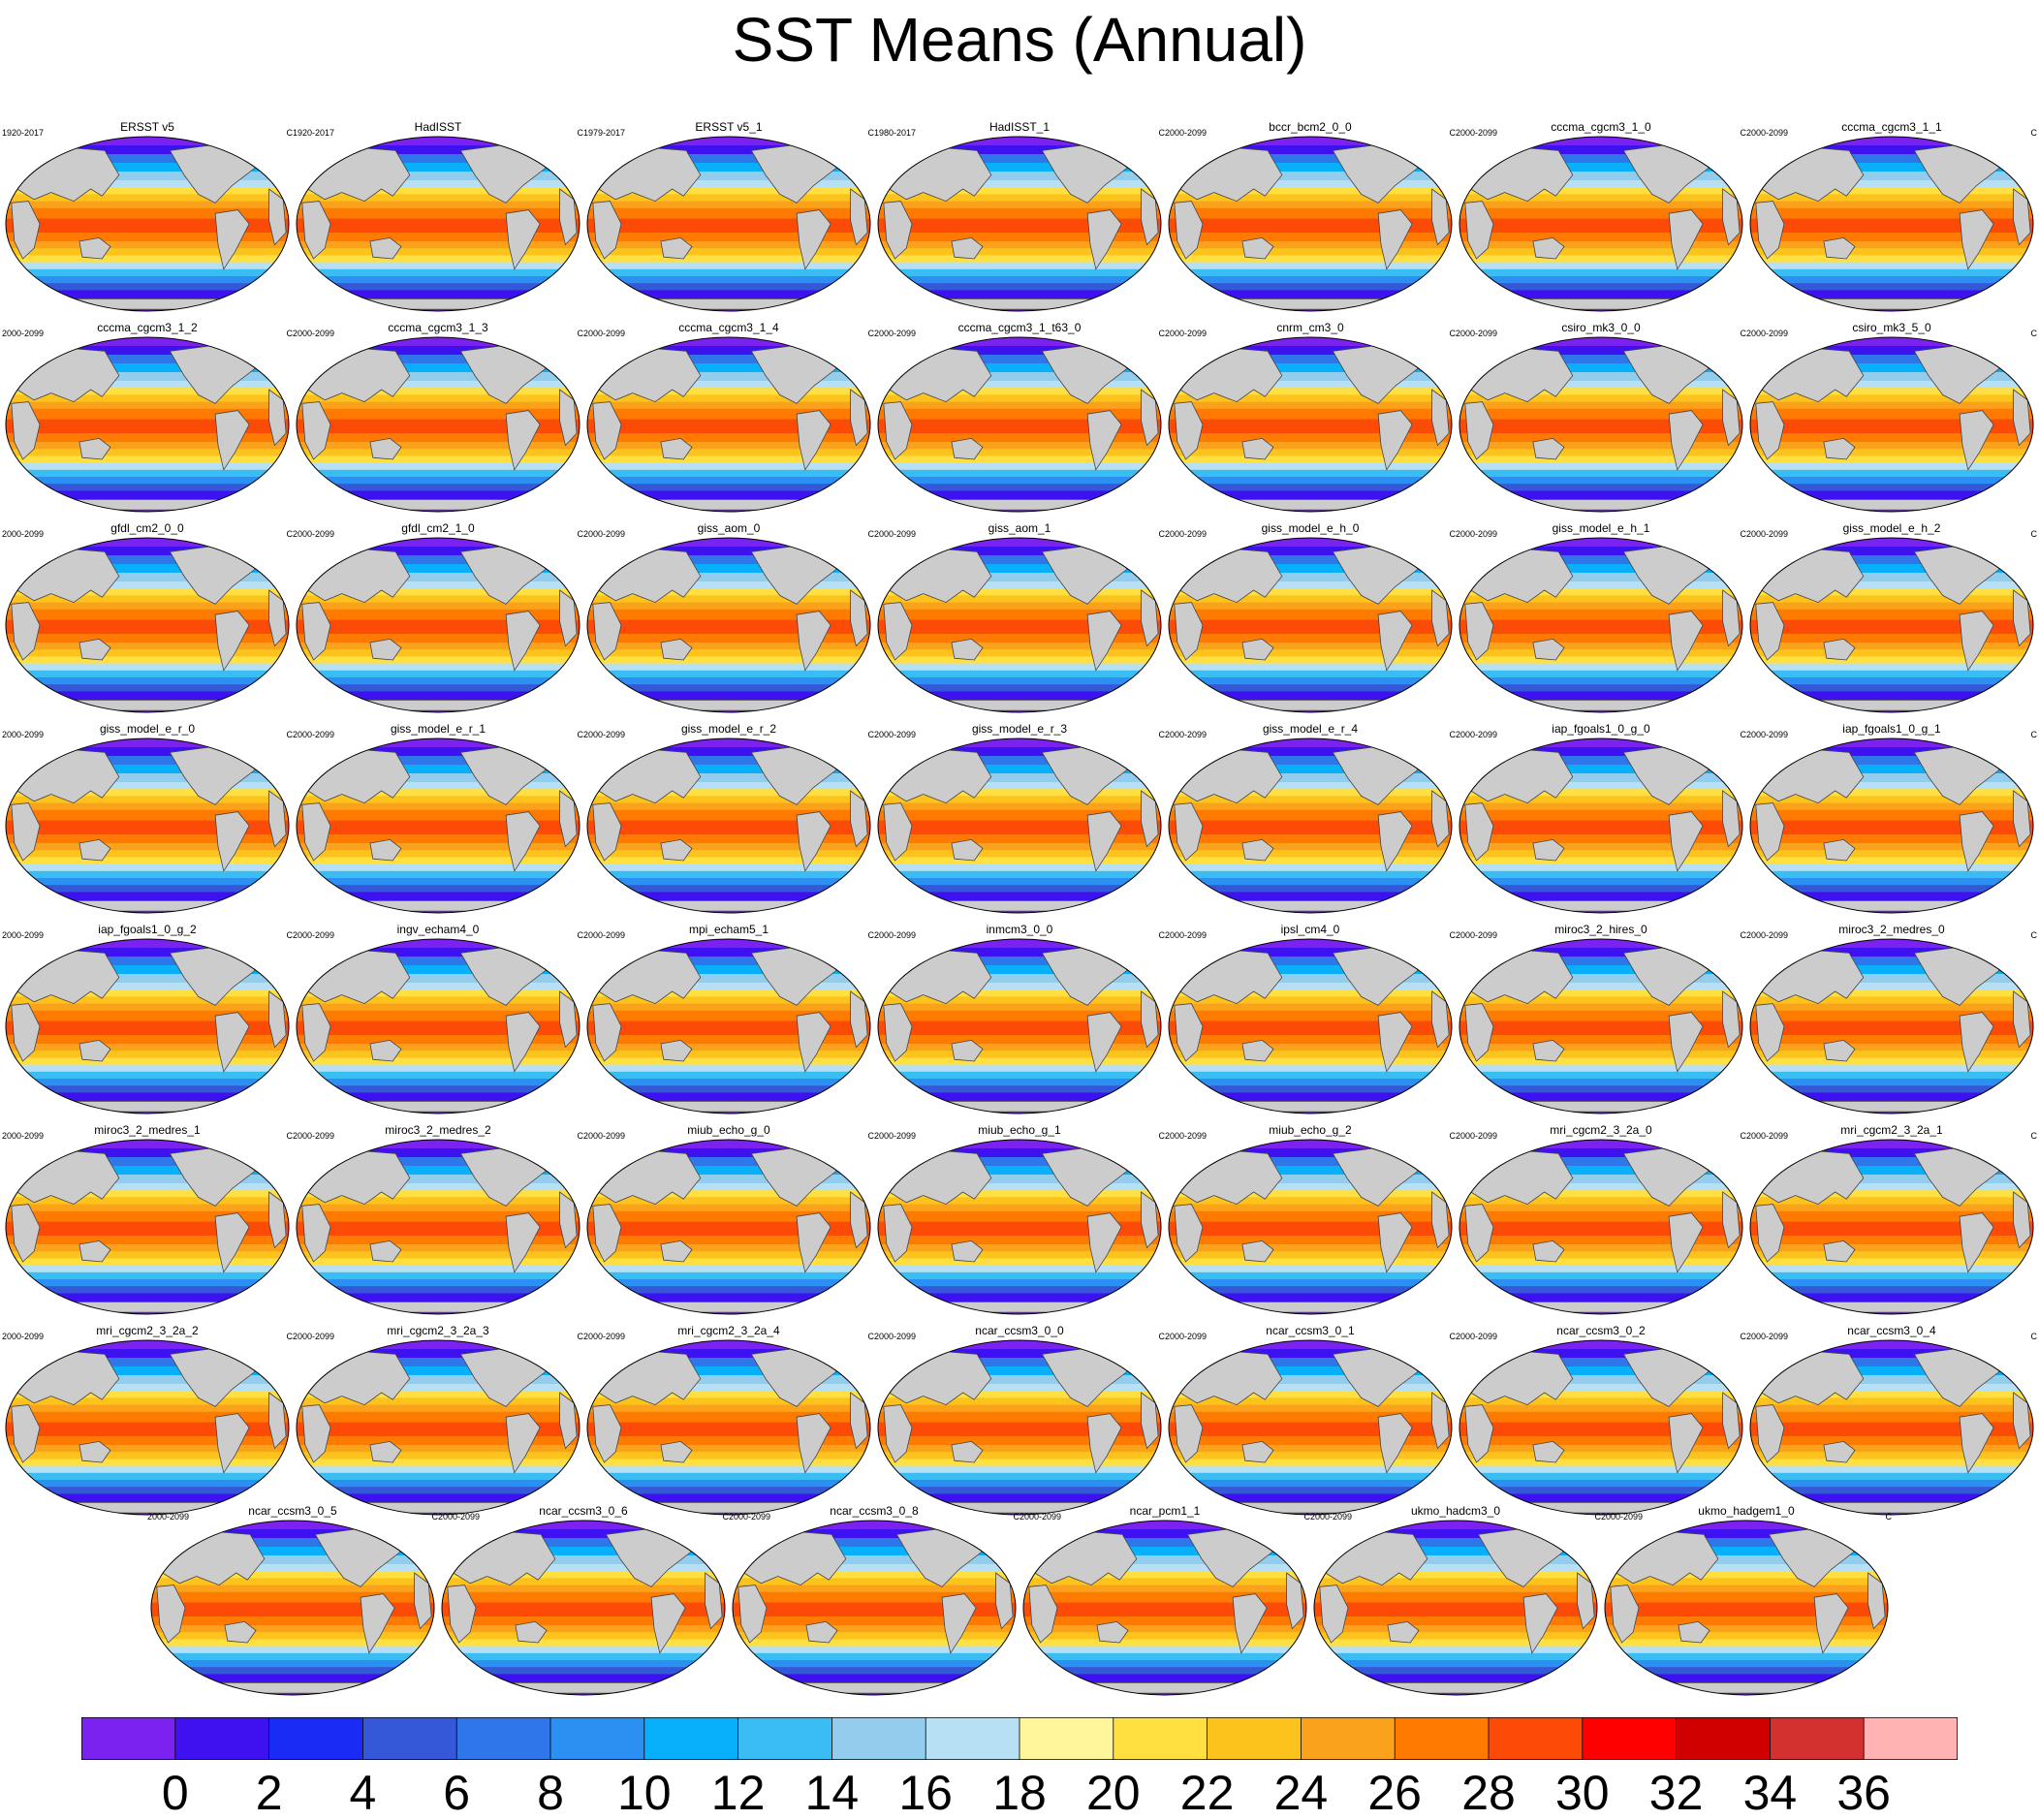 This screenshot has width=2039, height=1820. I want to click on panel-title: ncar_ccsm3_0_6, so click(583, 1511).